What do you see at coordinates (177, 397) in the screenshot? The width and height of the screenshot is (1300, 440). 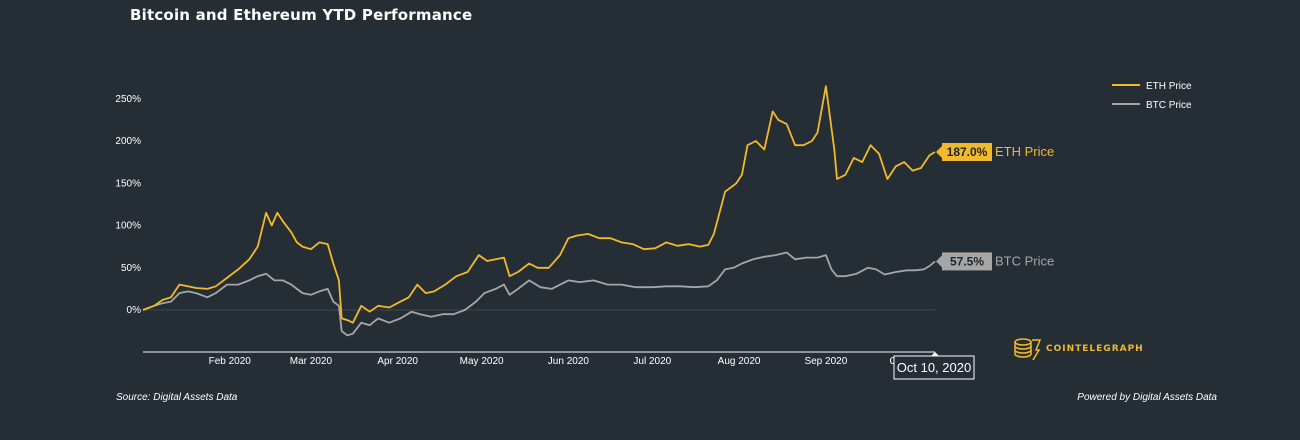 I see `source-note: Source: Digital Assets Data` at bounding box center [177, 397].